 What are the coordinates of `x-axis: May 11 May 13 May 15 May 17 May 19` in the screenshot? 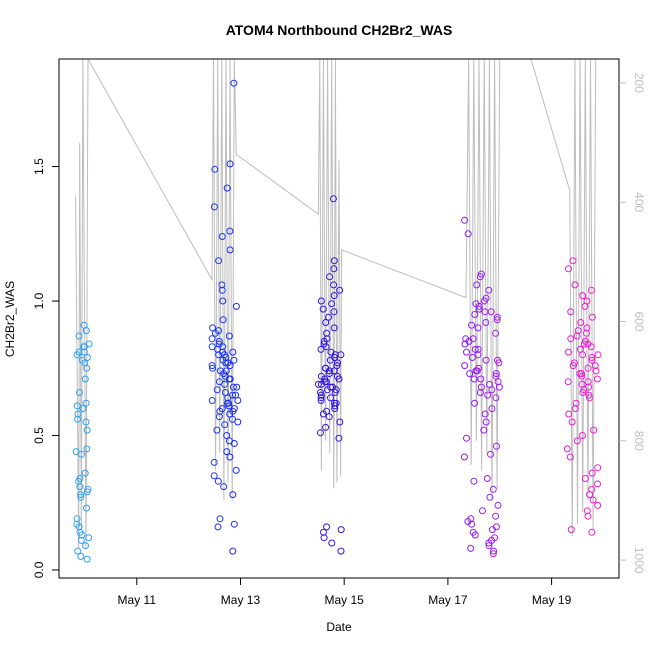 It's located at (345, 592).